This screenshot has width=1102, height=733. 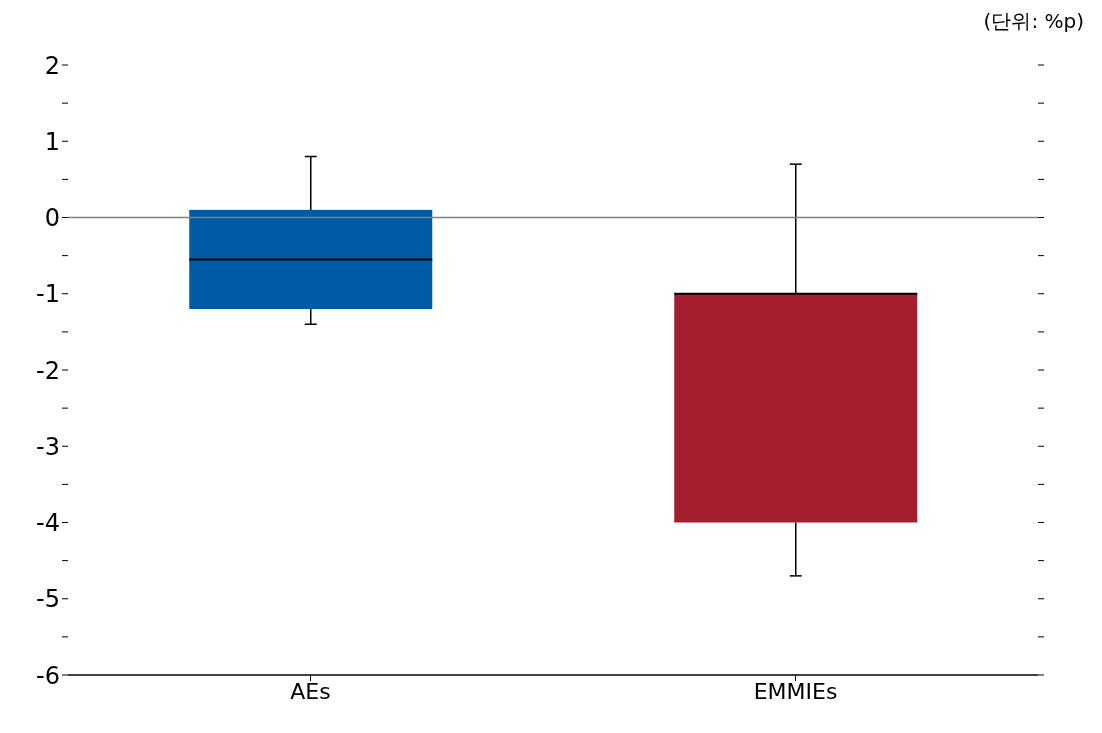 What do you see at coordinates (48, 523) in the screenshot?
I see `y-tick-label: -4` at bounding box center [48, 523].